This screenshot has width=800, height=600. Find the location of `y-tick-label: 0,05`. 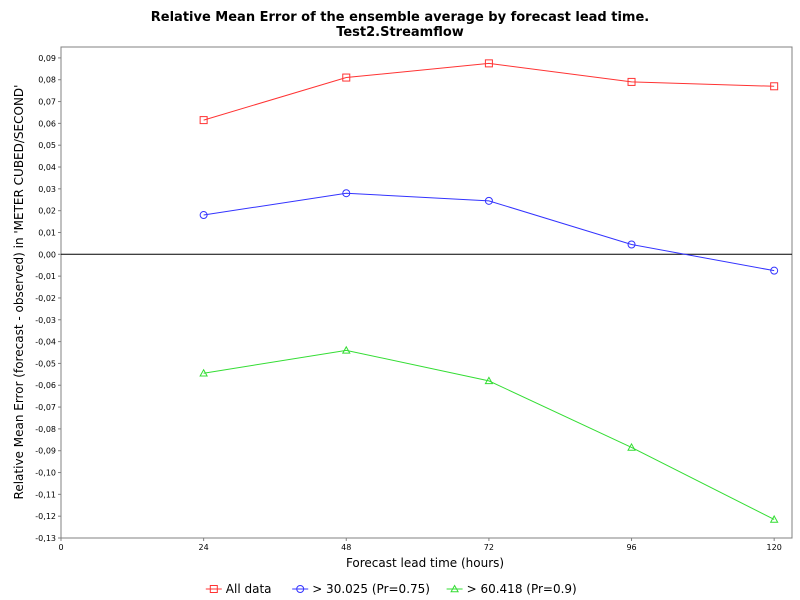

y-tick-label: 0,05 is located at coordinates (47, 145).